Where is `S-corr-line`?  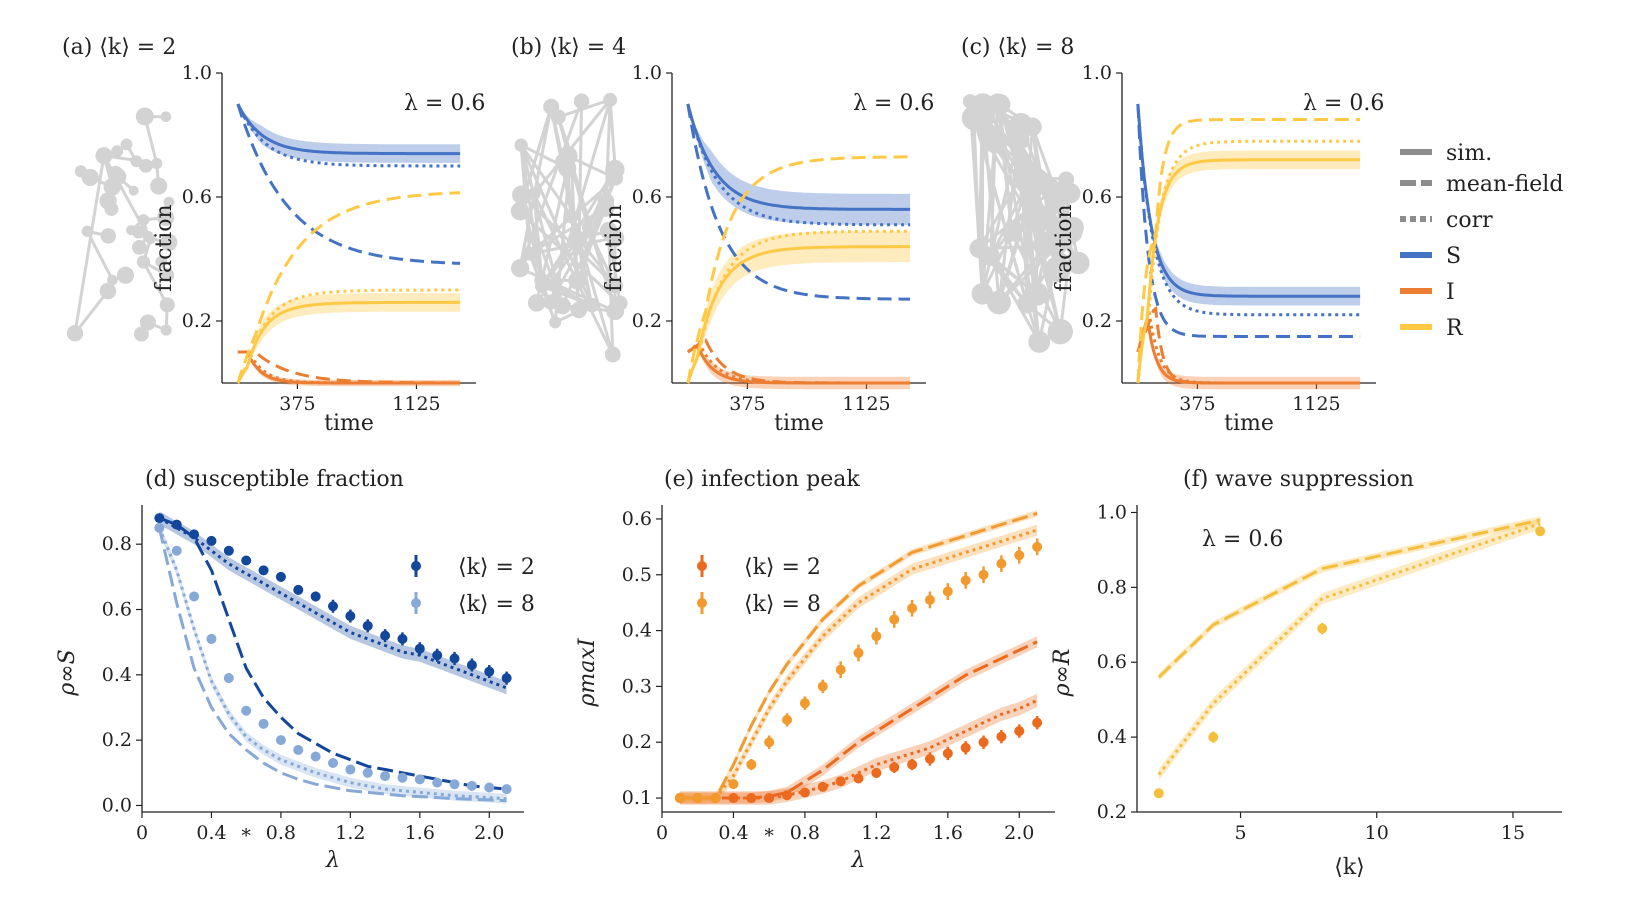
S-corr-line is located at coordinates (798, 165).